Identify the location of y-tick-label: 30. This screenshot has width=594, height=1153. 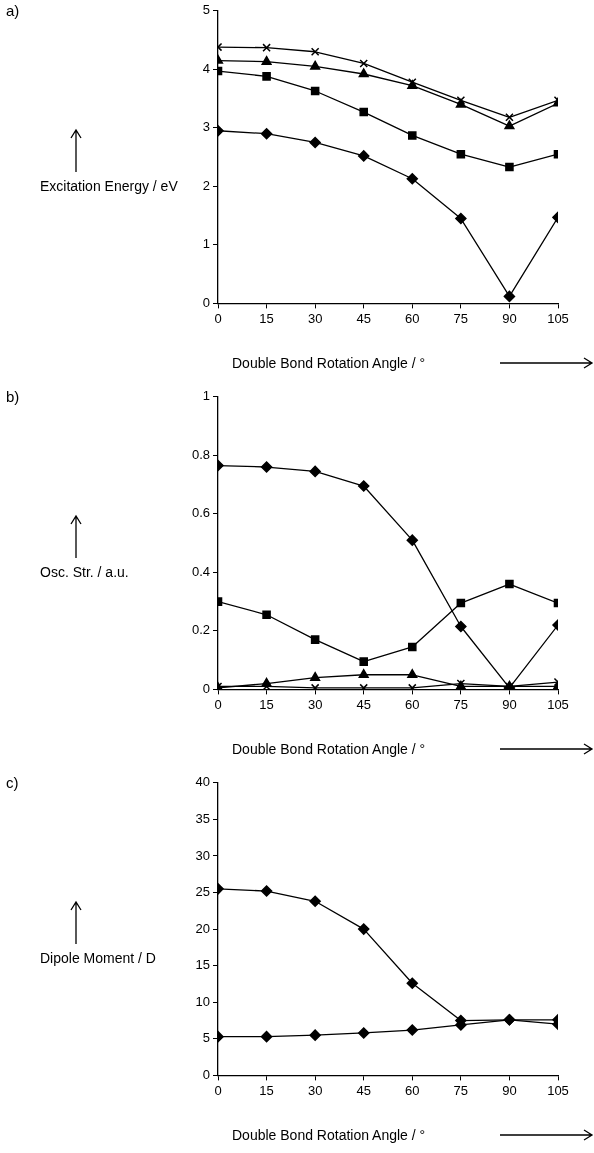
(202, 855).